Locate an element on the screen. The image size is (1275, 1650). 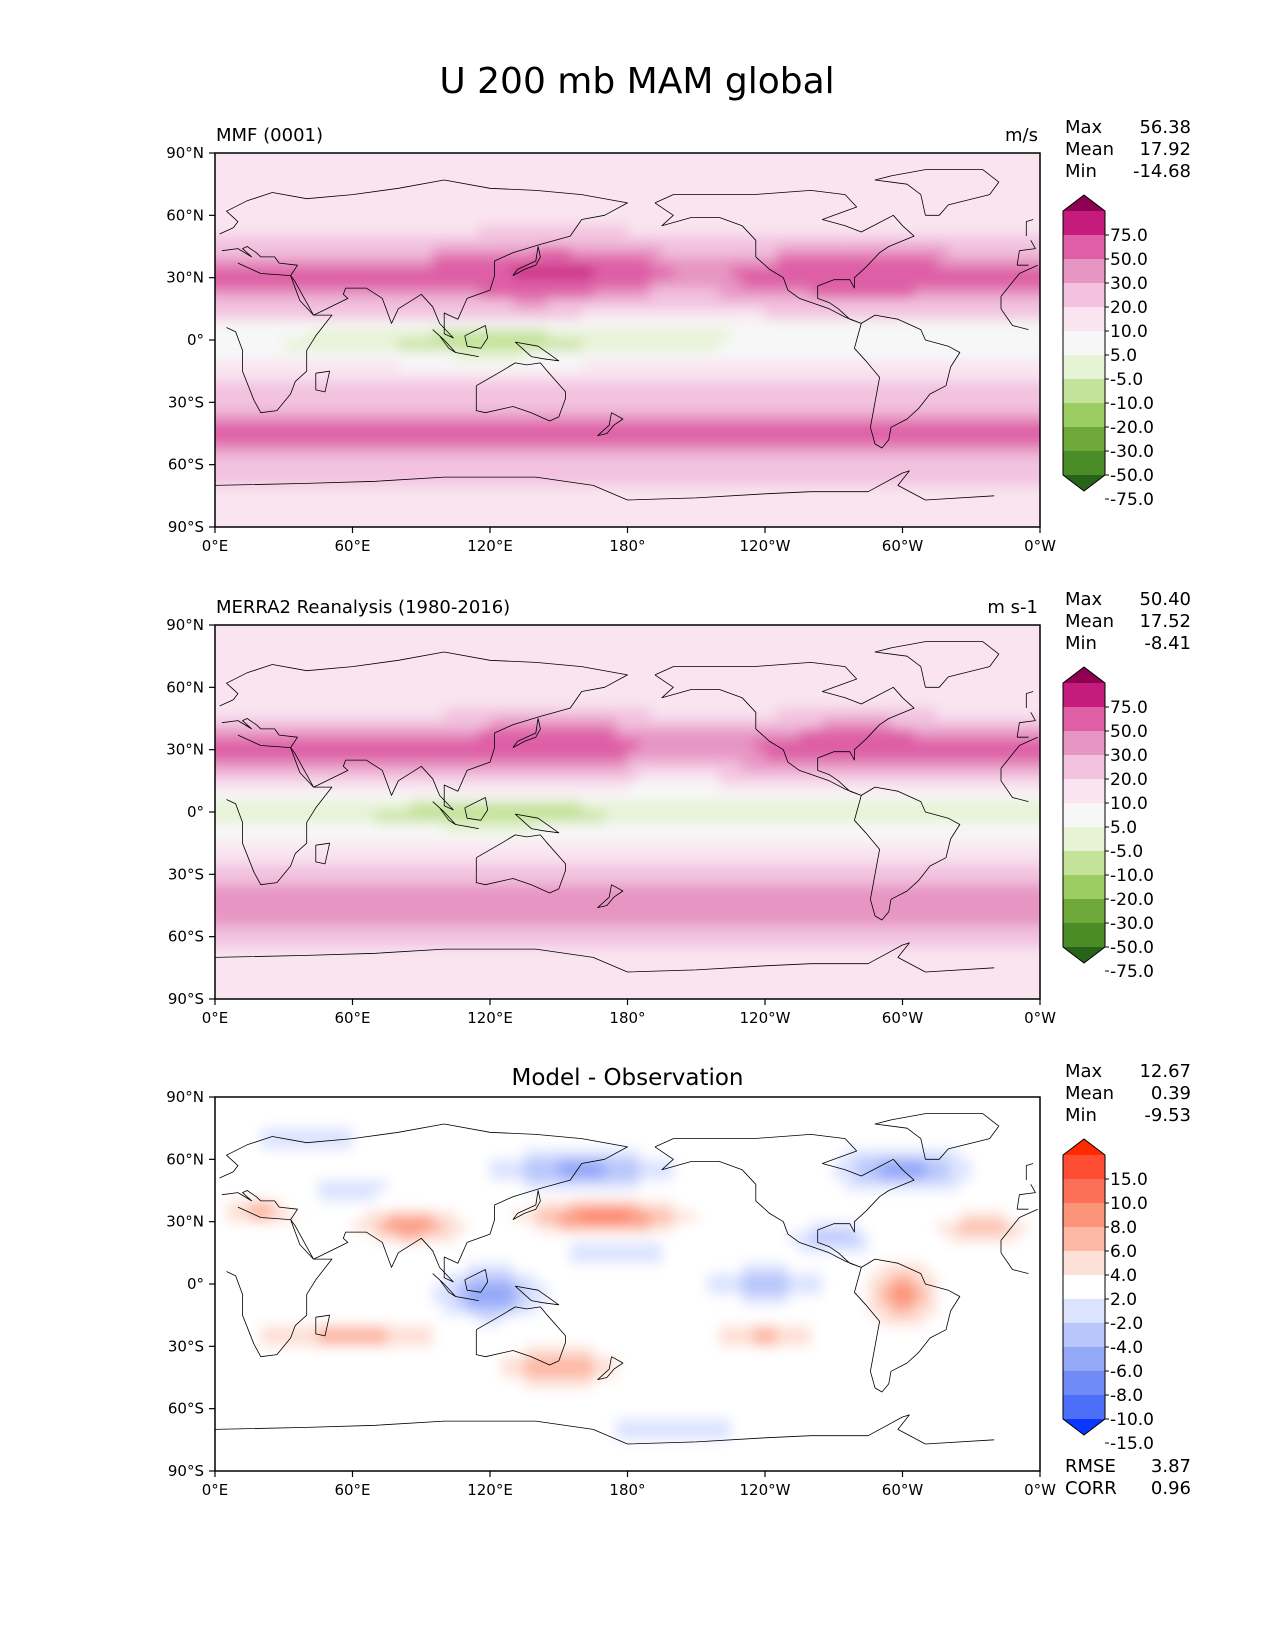
colorbar-tick-label: 6.0 is located at coordinates (1123, 1252).